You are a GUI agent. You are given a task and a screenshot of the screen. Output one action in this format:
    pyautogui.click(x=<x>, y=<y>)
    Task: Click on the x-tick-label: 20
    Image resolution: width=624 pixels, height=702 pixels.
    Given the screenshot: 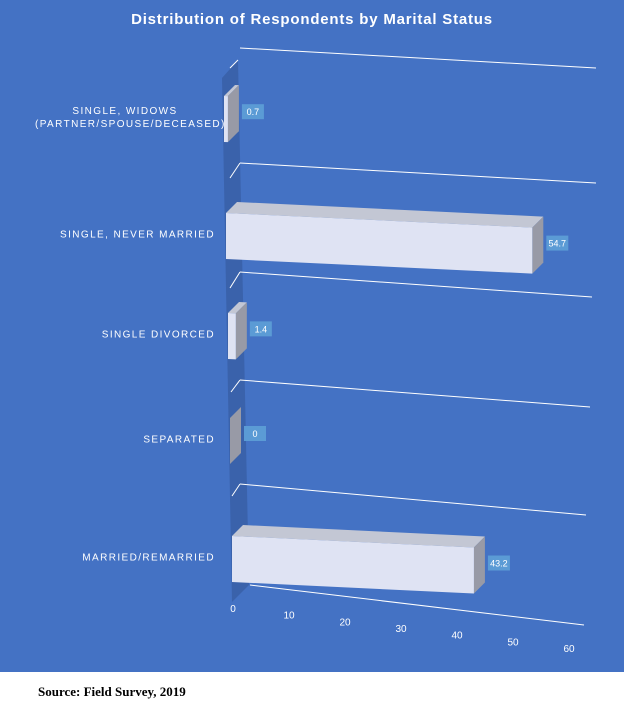 What is the action you would take?
    pyautogui.click(x=345, y=622)
    